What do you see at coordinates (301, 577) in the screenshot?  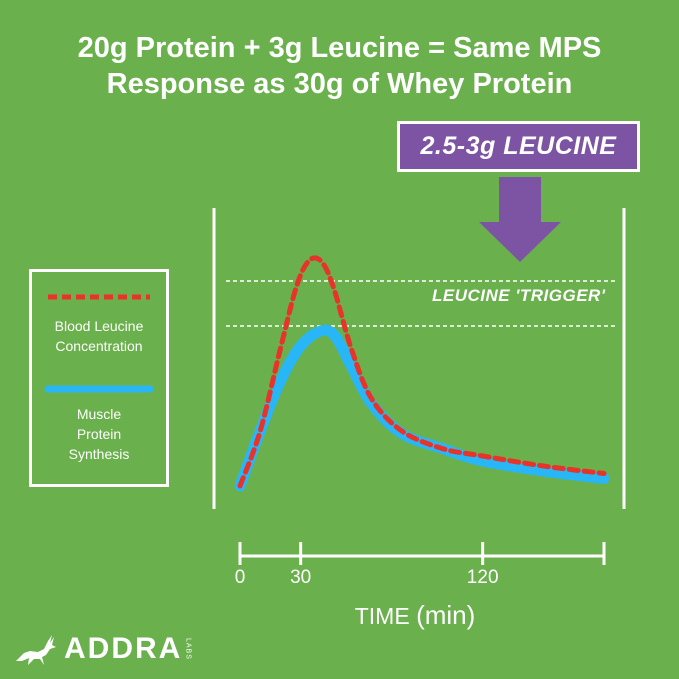 I see `x-tick-label-30: 30` at bounding box center [301, 577].